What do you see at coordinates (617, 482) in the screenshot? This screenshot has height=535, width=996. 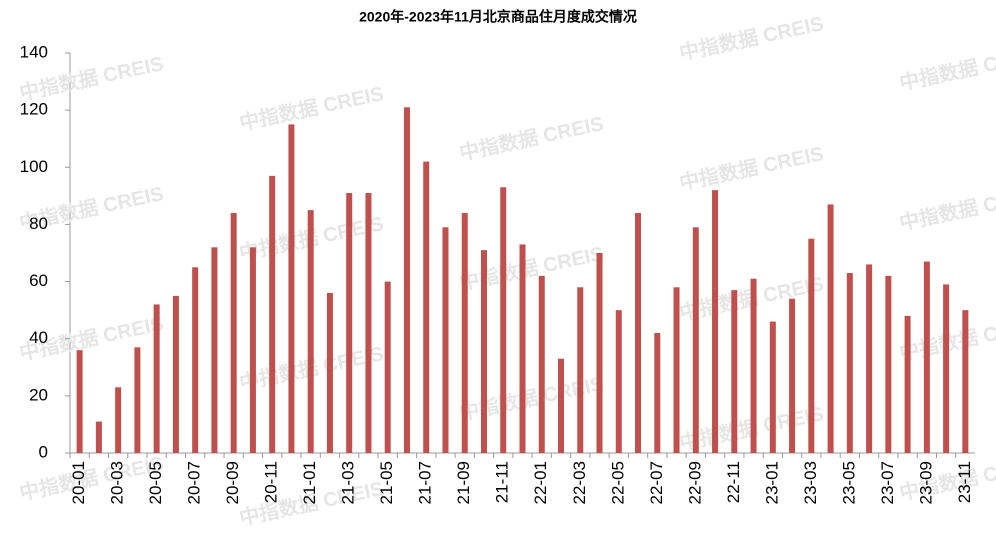 I see `x-tick-label: 22-05` at bounding box center [617, 482].